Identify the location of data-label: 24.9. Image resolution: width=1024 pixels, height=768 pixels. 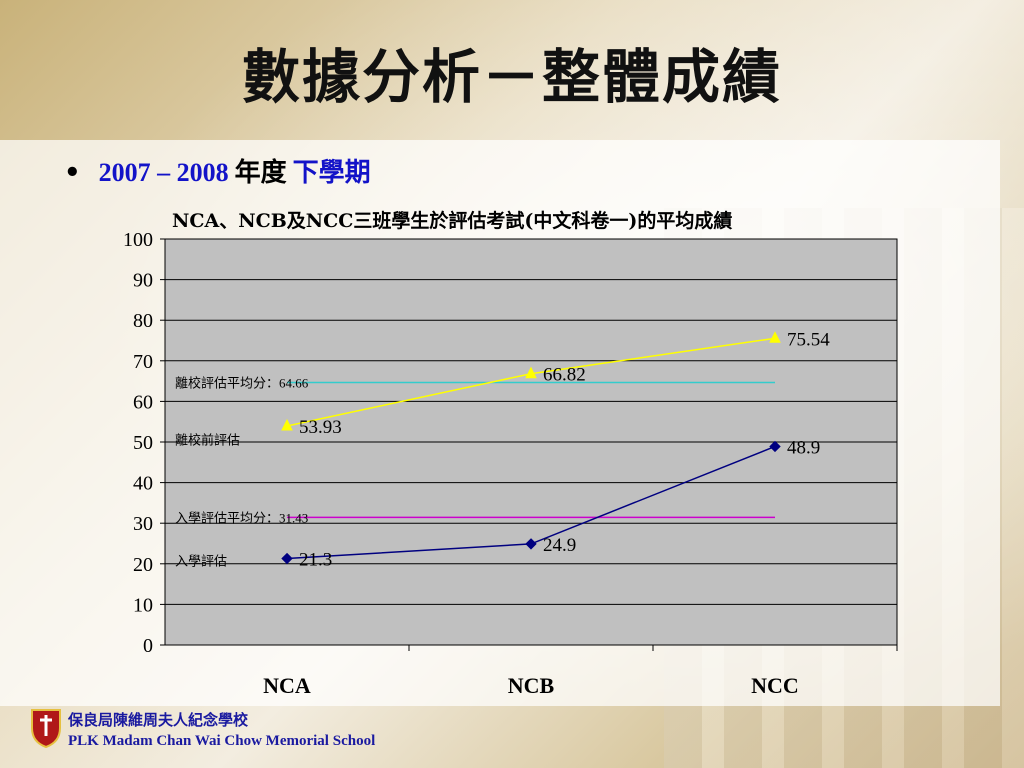
(559, 545).